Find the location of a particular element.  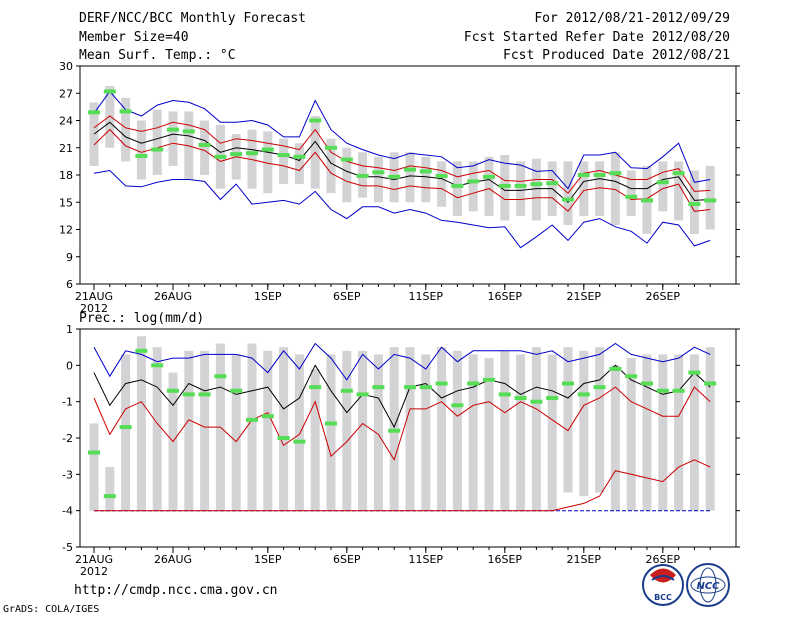

prec-year-label: 2012 is located at coordinates (94, 571).